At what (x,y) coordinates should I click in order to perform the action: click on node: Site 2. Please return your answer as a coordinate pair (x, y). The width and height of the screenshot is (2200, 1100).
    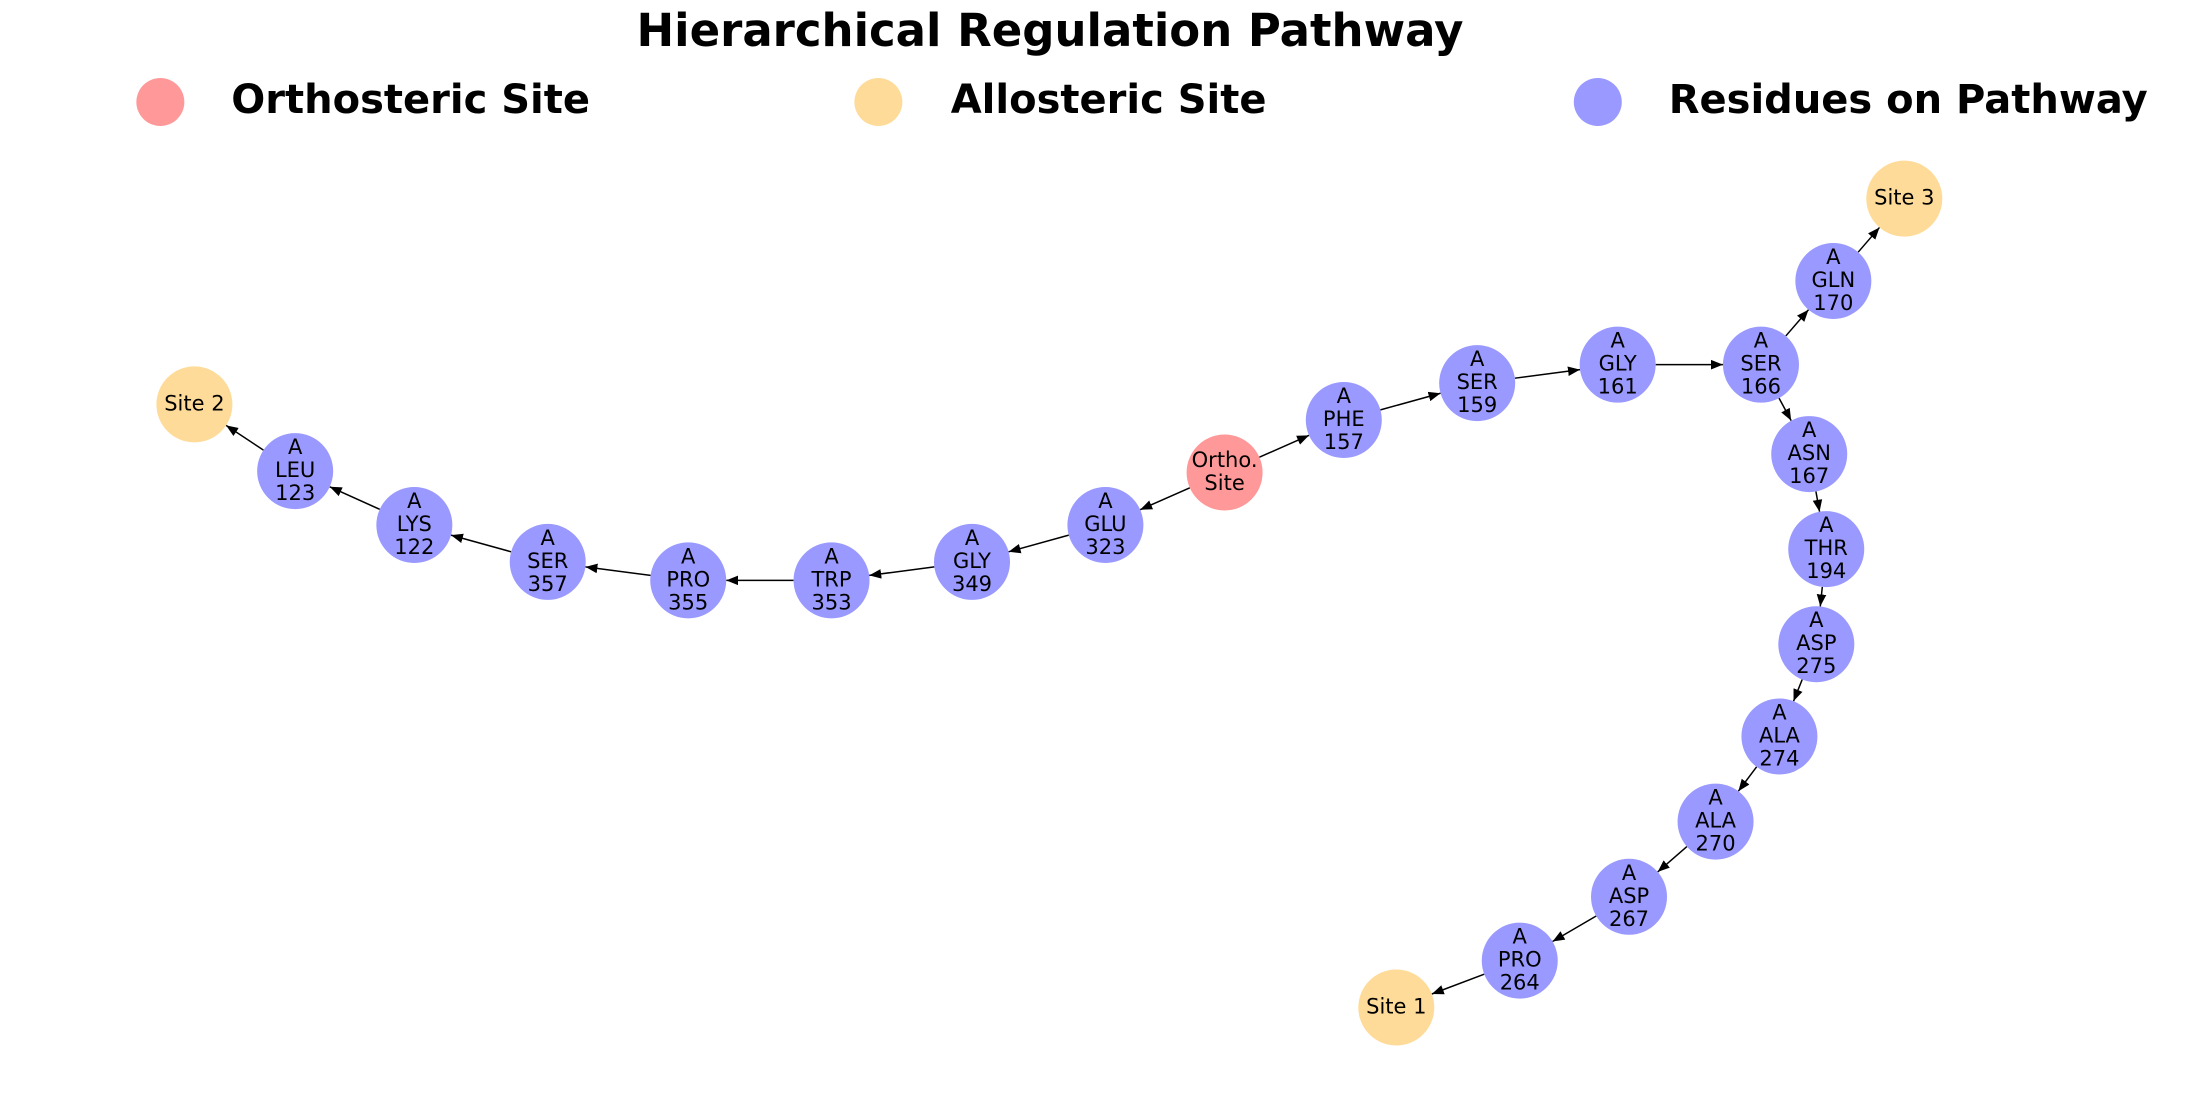
    Looking at the image, I should click on (194, 404).